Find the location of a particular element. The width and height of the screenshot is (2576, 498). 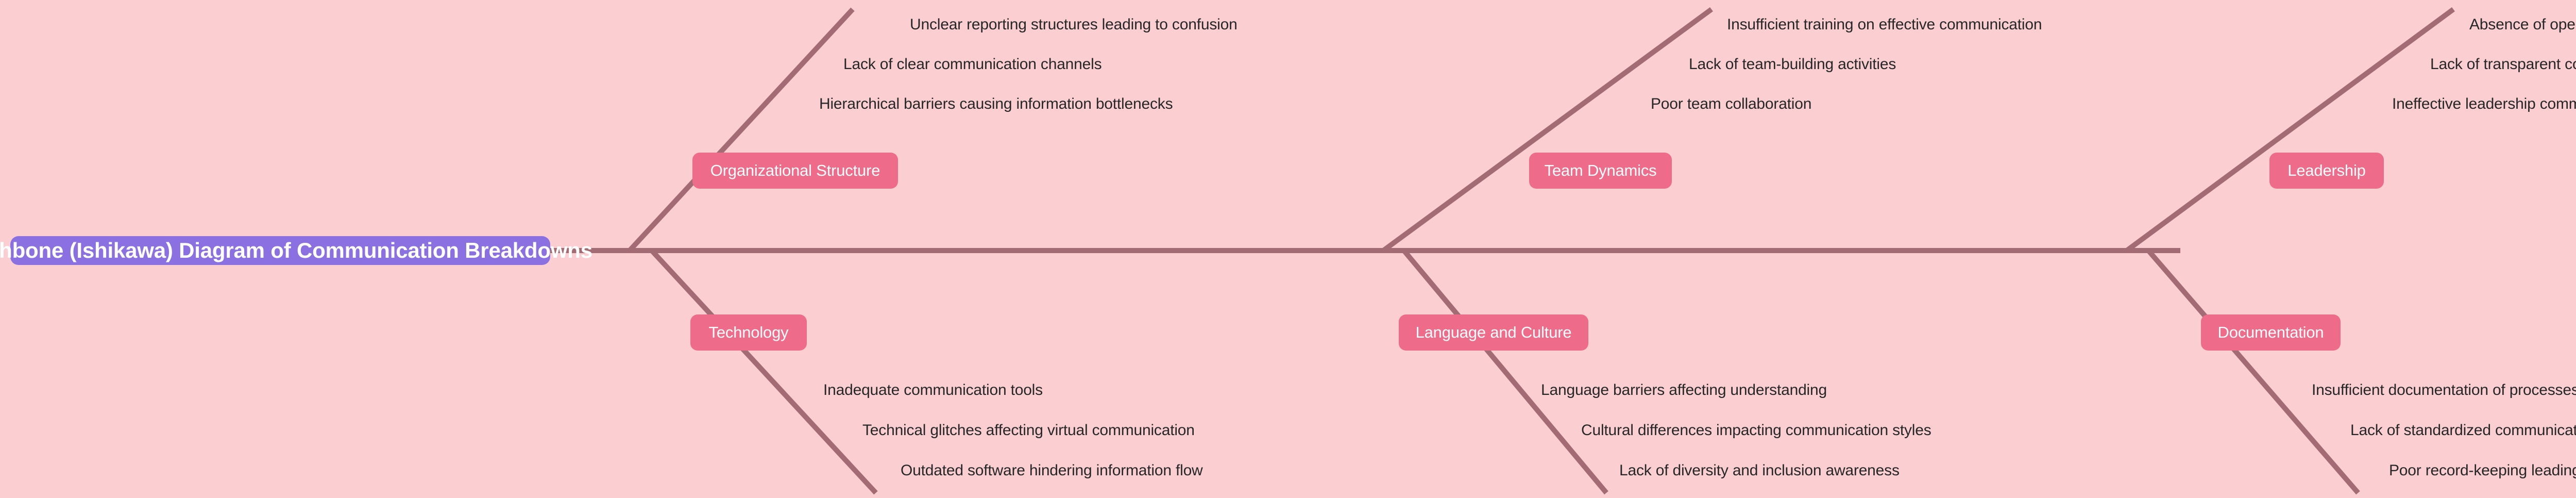

category-label: Team Dynamics is located at coordinates (1600, 170).